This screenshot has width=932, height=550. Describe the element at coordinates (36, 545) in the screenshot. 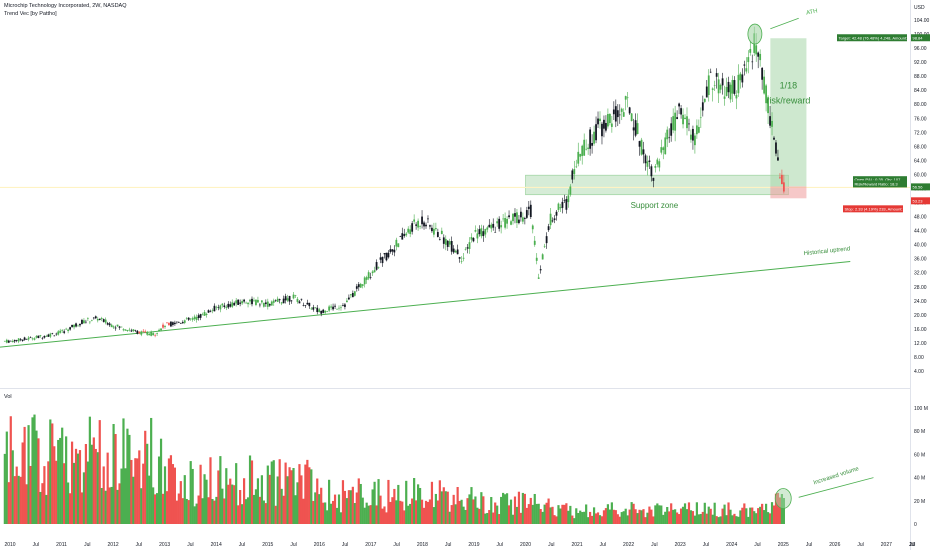

I see `time-tick-label: Jul` at that location.